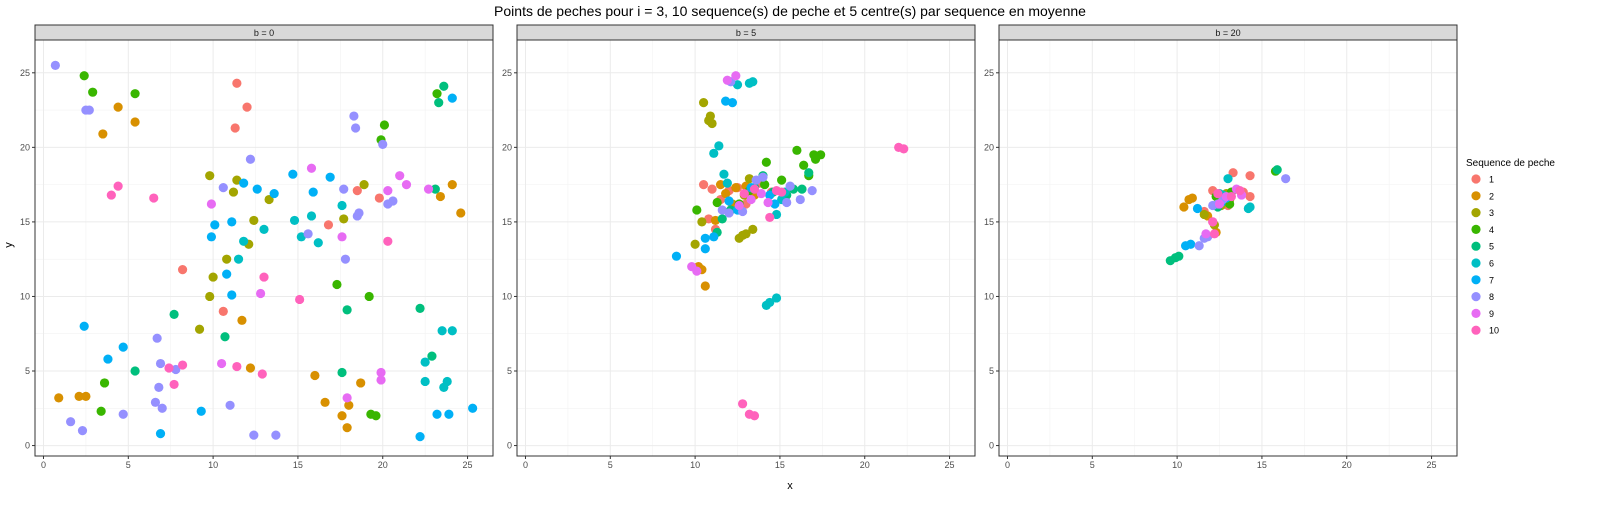 This screenshot has height=505, width=1600. What do you see at coordinates (1491, 180) in the screenshot?
I see `legend-label: 1` at bounding box center [1491, 180].